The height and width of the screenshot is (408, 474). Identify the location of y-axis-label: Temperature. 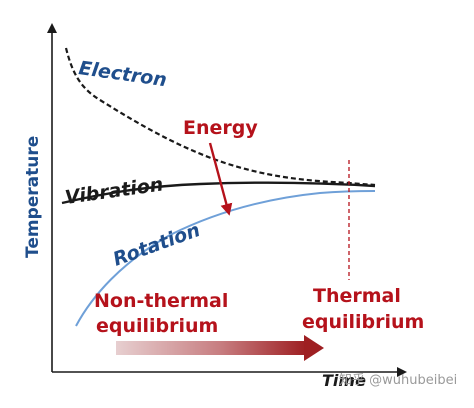
(33, 197).